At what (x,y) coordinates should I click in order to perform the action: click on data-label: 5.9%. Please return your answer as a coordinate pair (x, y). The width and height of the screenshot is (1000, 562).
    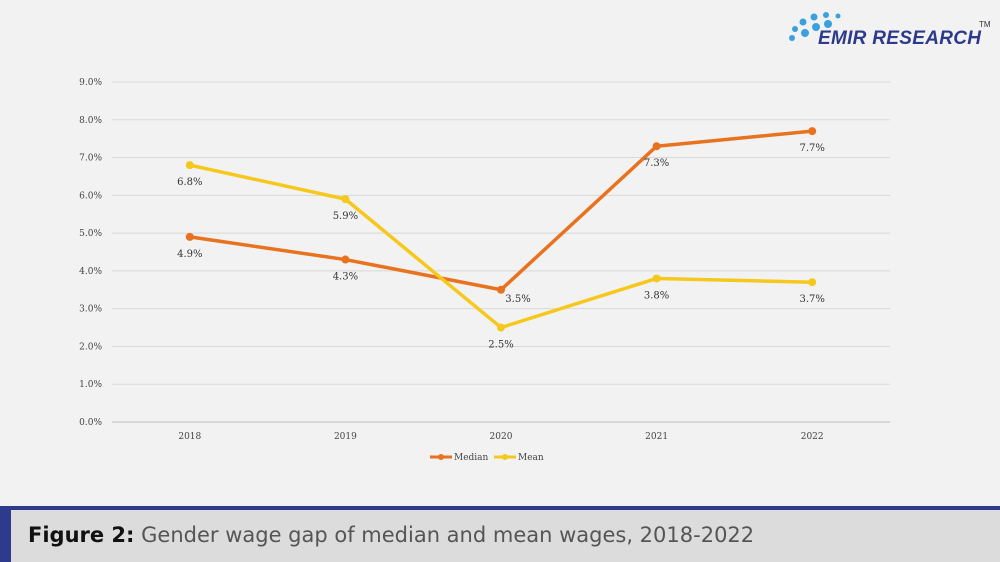
    Looking at the image, I should click on (345, 216).